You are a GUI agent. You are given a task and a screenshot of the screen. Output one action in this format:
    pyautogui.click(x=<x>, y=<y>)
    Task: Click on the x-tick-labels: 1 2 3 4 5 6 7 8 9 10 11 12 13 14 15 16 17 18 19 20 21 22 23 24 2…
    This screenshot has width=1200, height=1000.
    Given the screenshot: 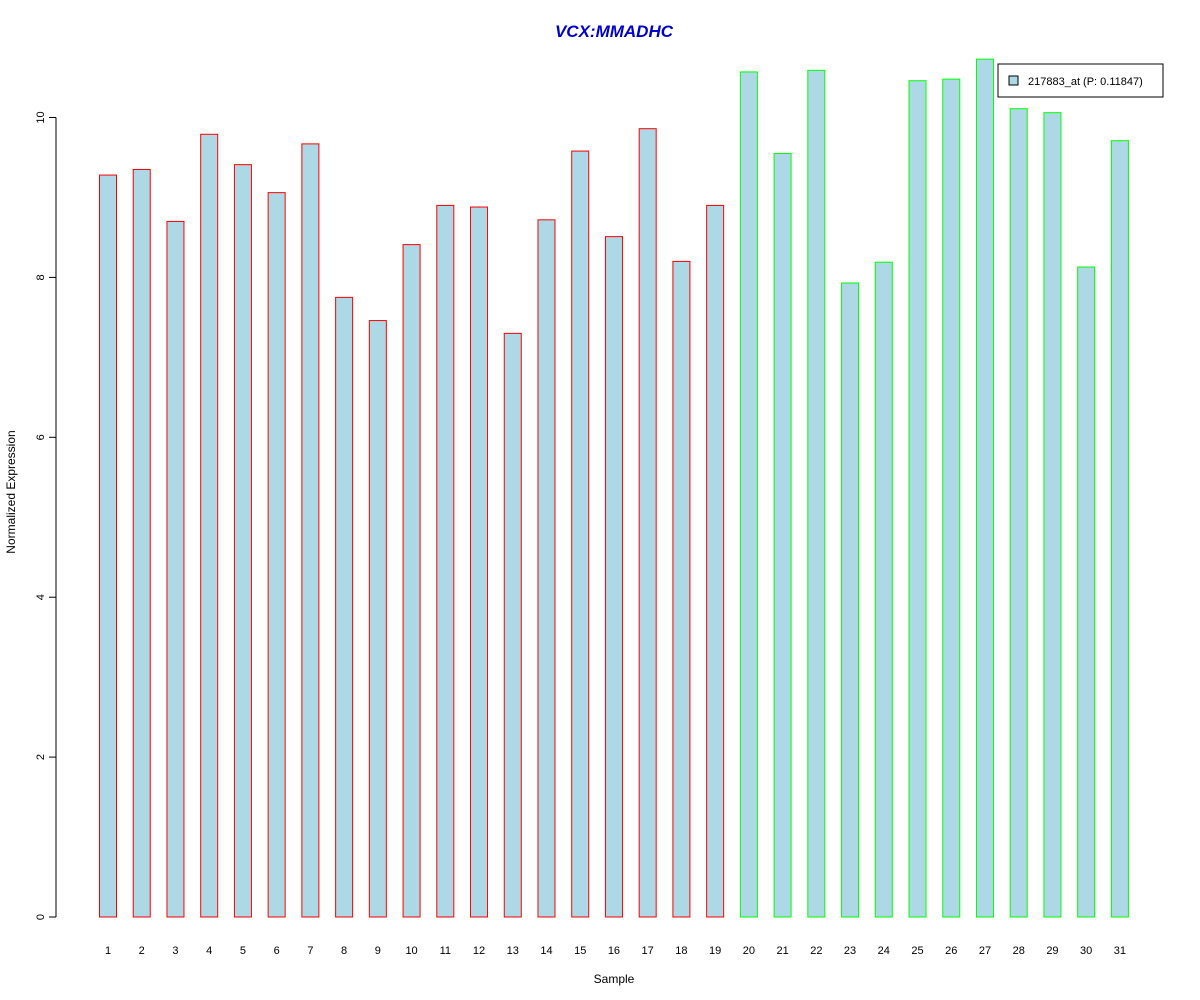 What is the action you would take?
    pyautogui.click(x=615, y=951)
    